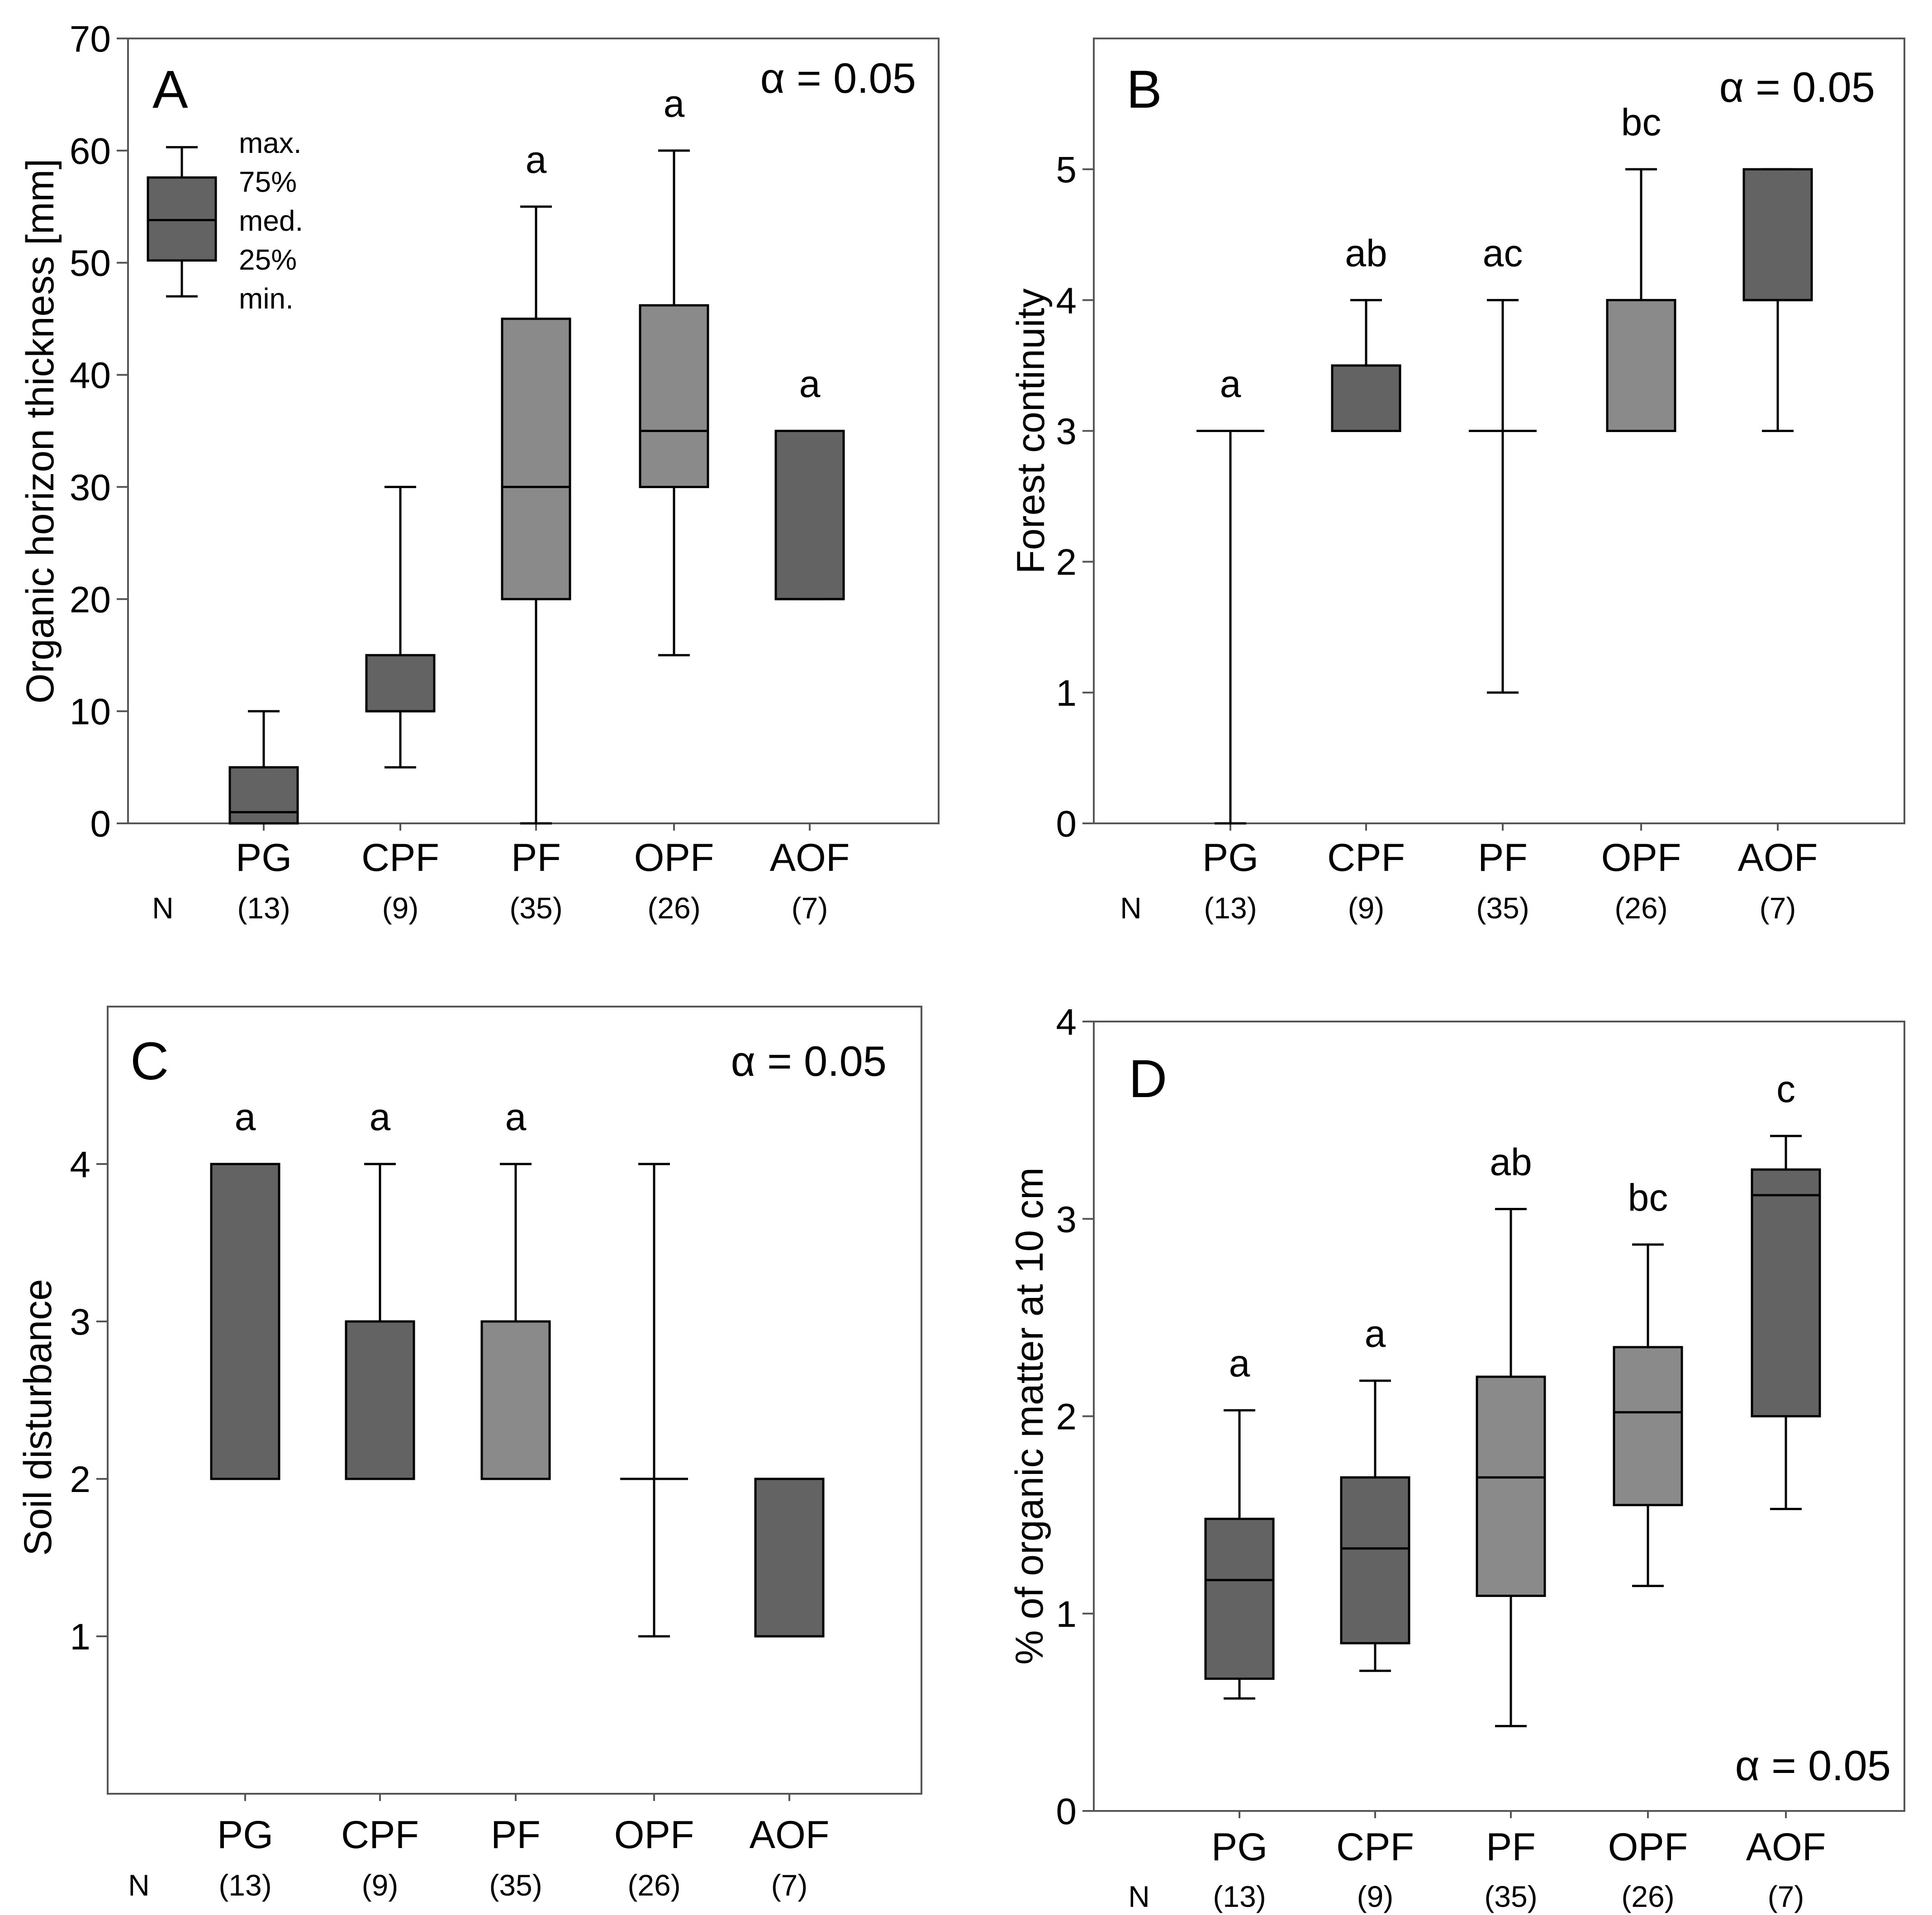  What do you see at coordinates (90, 711) in the screenshot?
I see `y-tick-label: 10` at bounding box center [90, 711].